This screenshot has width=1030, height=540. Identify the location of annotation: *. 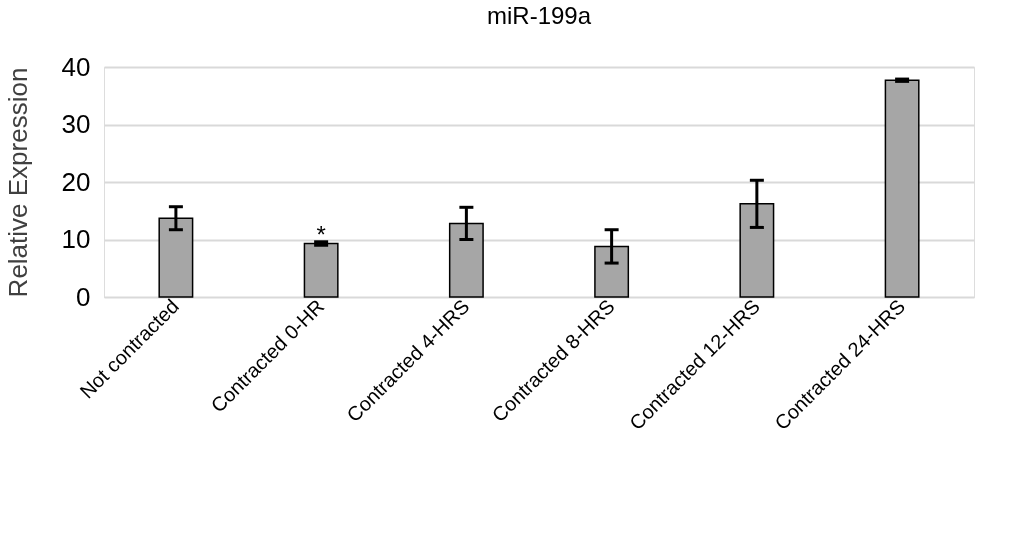
(321, 234).